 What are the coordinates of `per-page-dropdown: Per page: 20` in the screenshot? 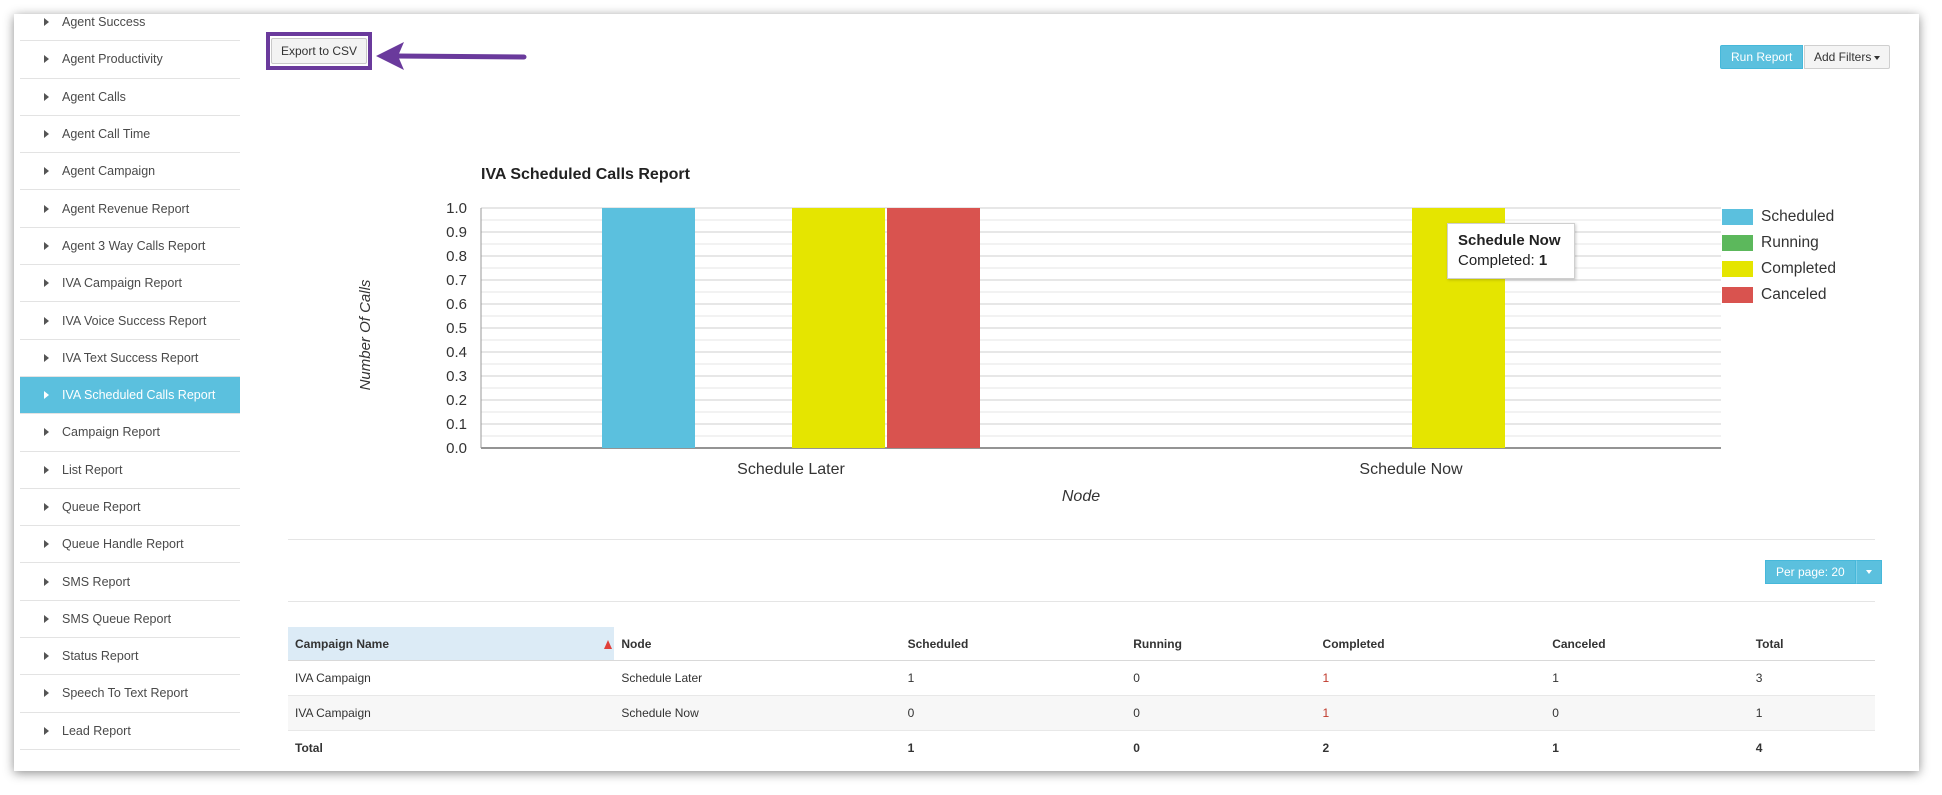 It's located at (1823, 572).